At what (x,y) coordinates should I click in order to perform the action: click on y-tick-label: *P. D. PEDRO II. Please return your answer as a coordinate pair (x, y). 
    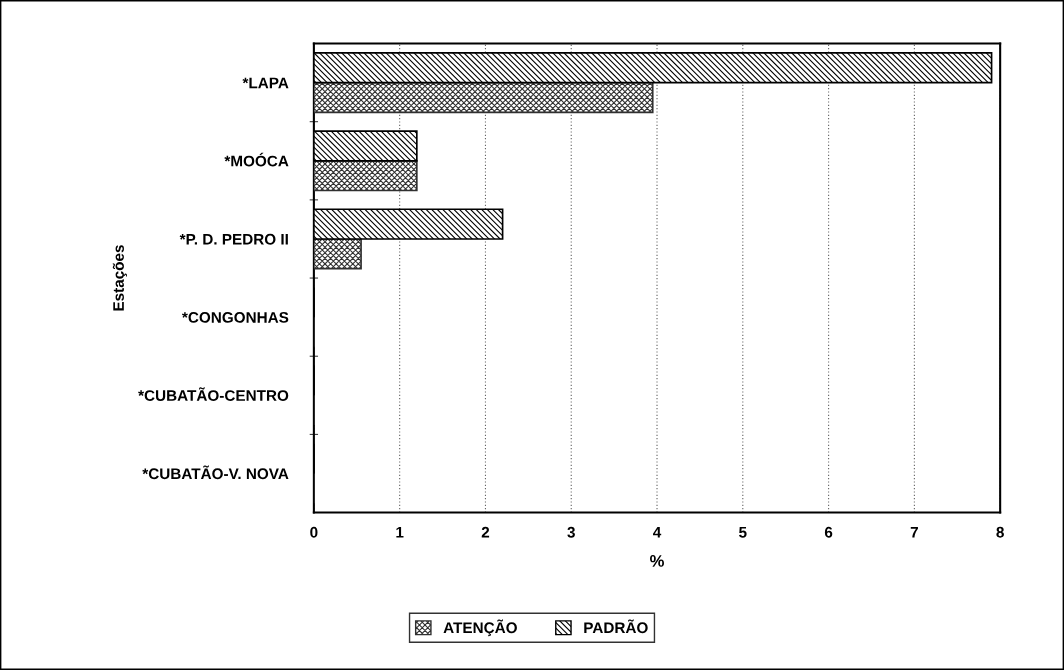
    Looking at the image, I should click on (233, 239).